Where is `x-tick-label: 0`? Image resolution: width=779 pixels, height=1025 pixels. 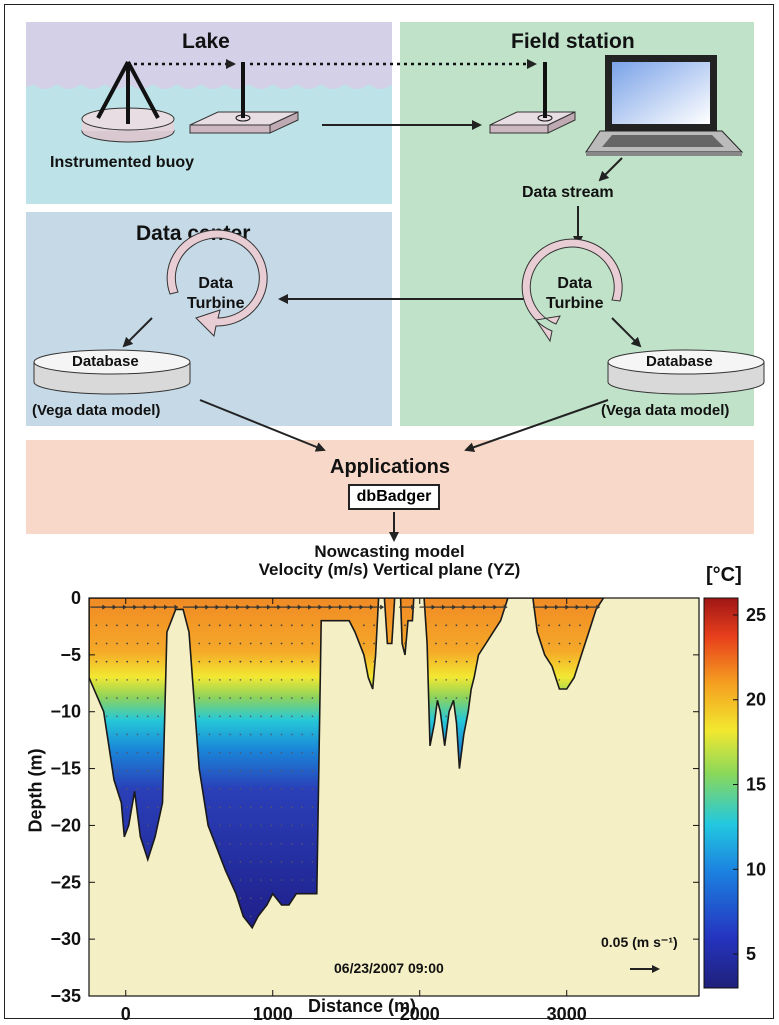 x-tick-label: 0 is located at coordinates (126, 1014).